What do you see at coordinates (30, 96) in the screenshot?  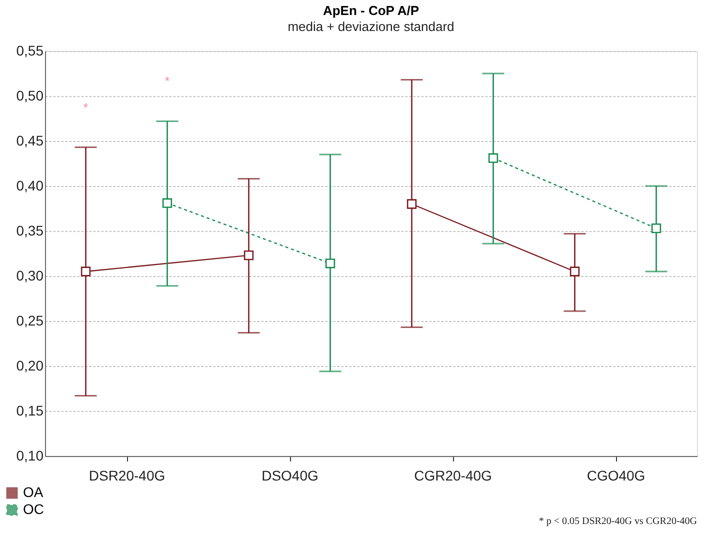 I see `y-tick-label: 0,50` at bounding box center [30, 96].